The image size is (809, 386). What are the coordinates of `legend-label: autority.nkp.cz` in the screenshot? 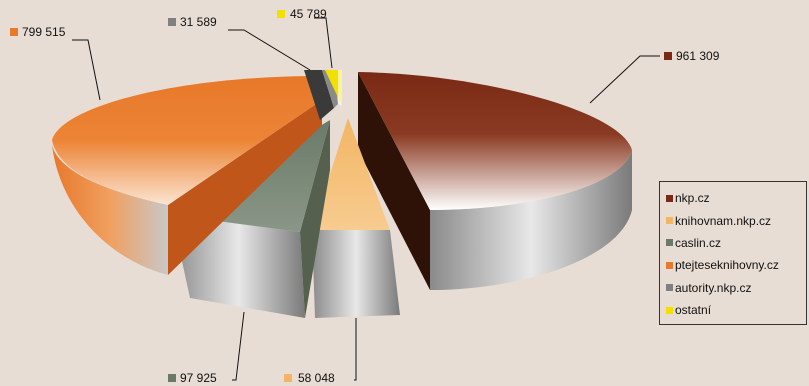 It's located at (713, 287).